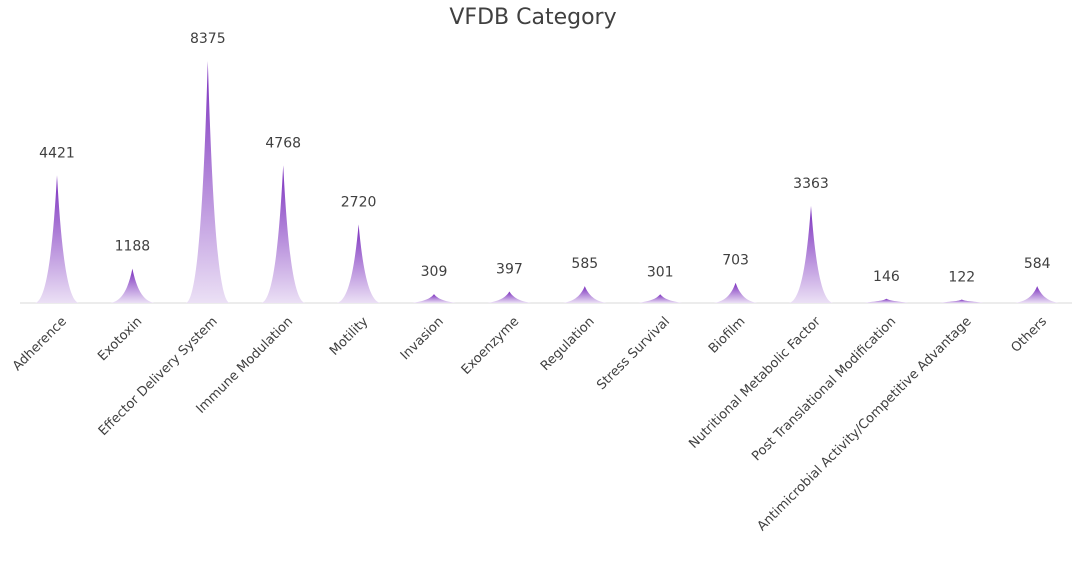 The height and width of the screenshot is (571, 1080). What do you see at coordinates (811, 184) in the screenshot?
I see `value-label-nutritional-metabolic-factor: 3363` at bounding box center [811, 184].